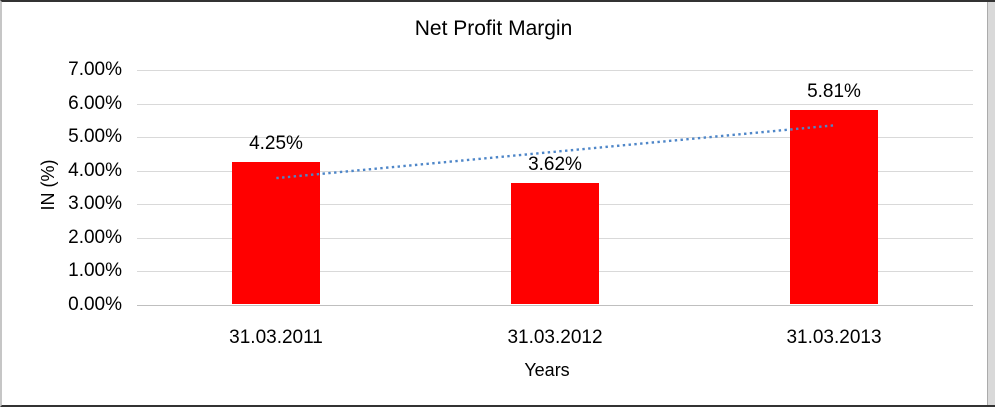 This screenshot has height=407, width=995. What do you see at coordinates (555, 243) in the screenshot?
I see `bar-31.03.2012` at bounding box center [555, 243].